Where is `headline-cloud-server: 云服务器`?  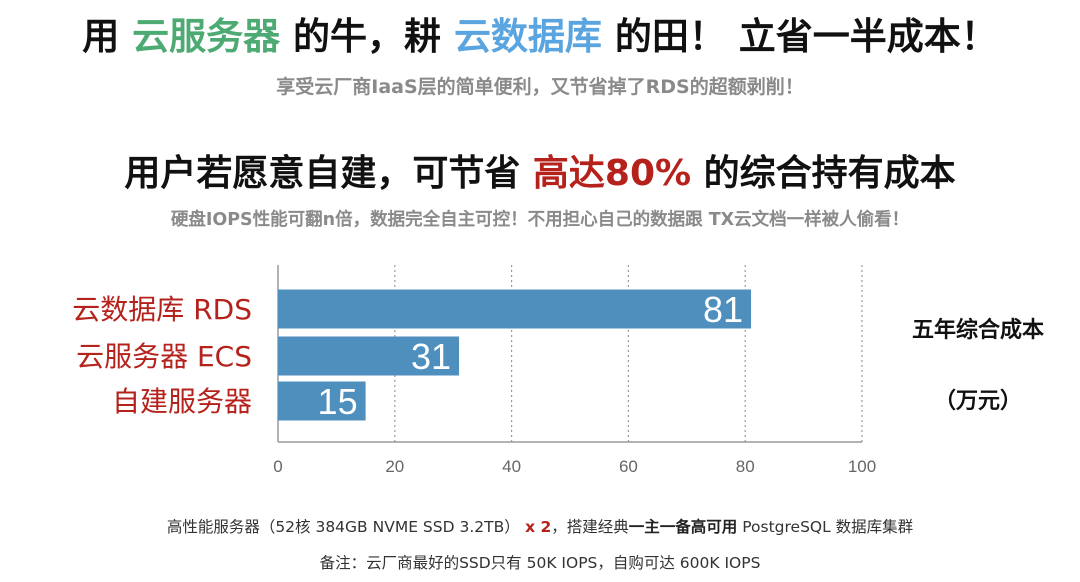
headline-cloud-server: 云服务器 is located at coordinates (206, 36).